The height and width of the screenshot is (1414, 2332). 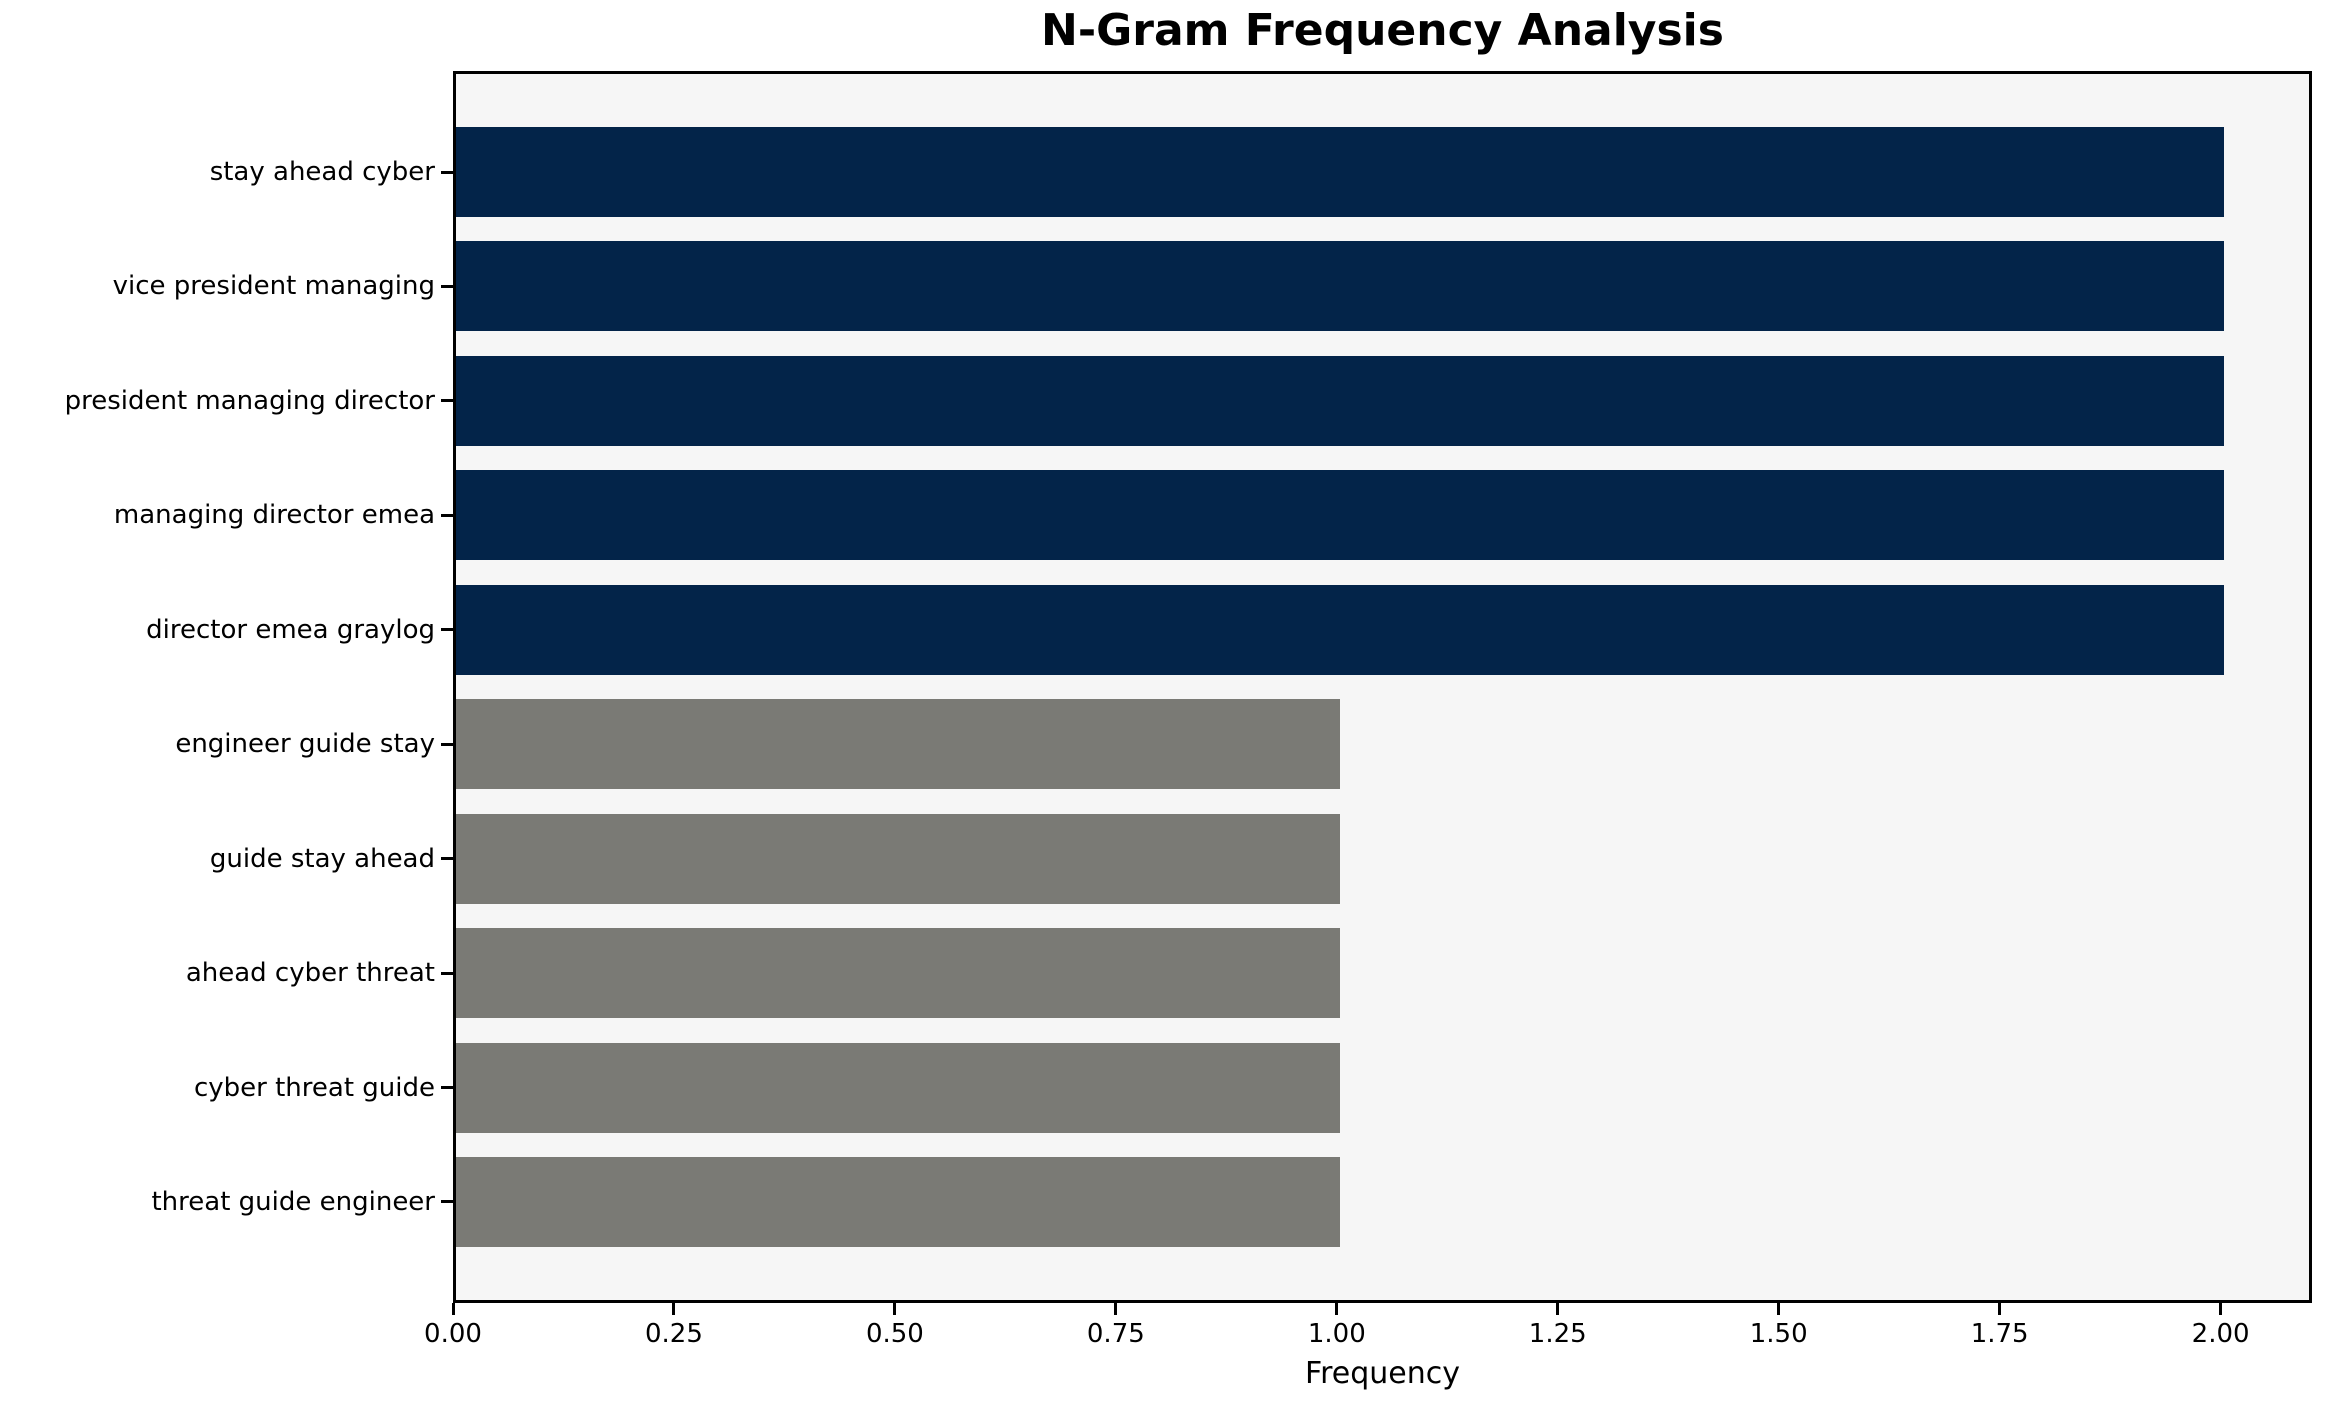 I want to click on x-axis-title: Frequency, so click(x=1382, y=1373).